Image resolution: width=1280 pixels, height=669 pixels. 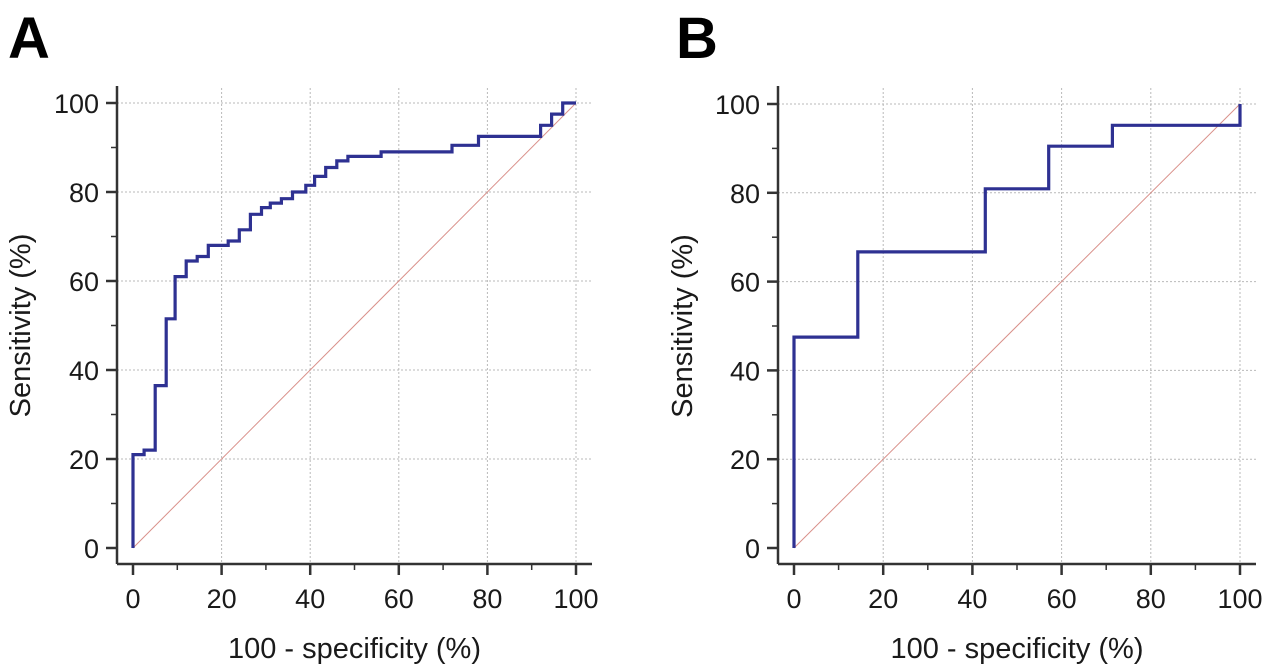 I want to click on x-axis-label-a: 100 - specificity (%), so click(x=354, y=649).